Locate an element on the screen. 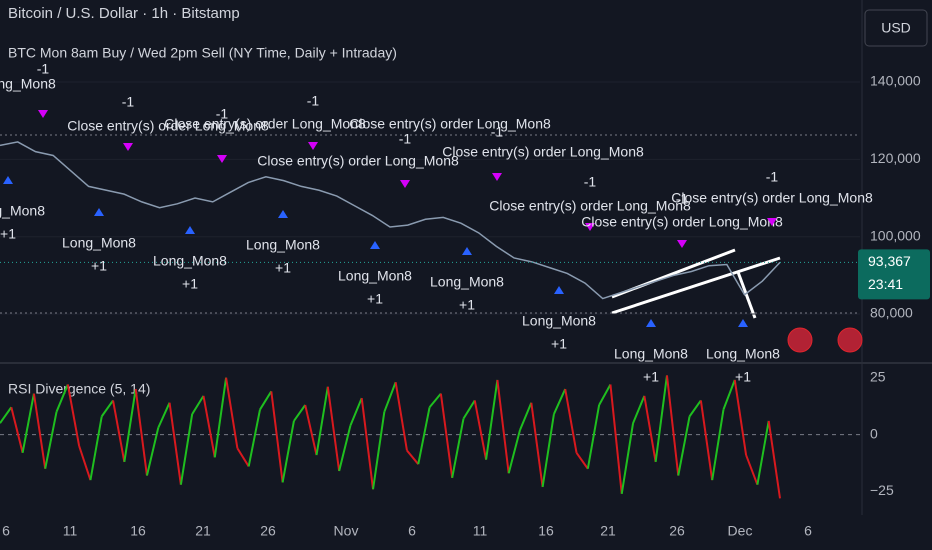 The image size is (932, 550). currency-button is located at coordinates (896, 28).